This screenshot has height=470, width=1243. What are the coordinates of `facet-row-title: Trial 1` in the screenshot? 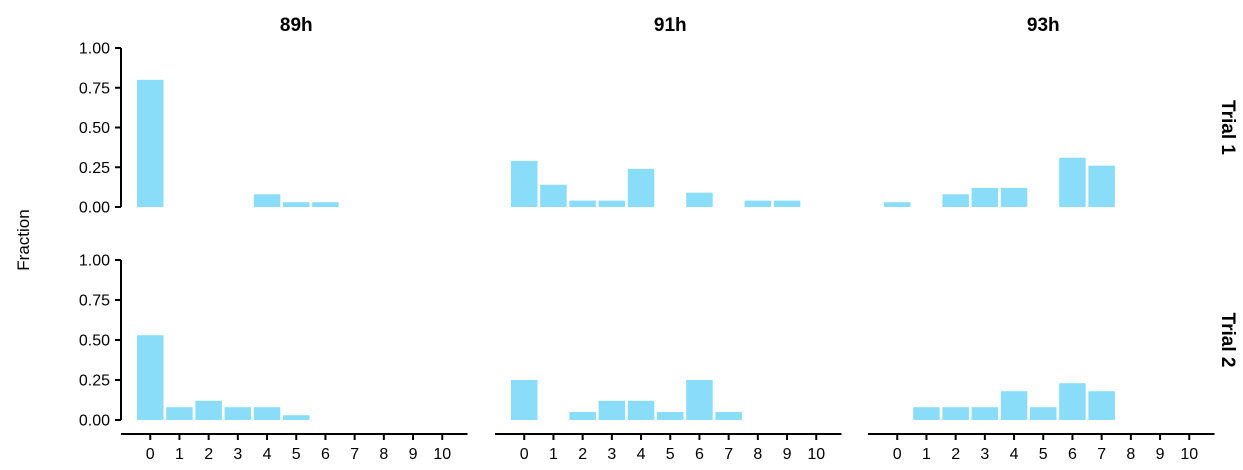 It's located at (1227, 127).